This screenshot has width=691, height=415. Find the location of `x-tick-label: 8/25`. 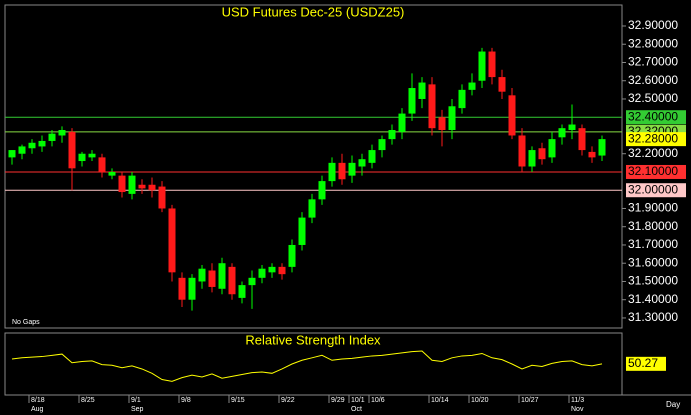

x-tick-label: 8/25 is located at coordinates (88, 400).